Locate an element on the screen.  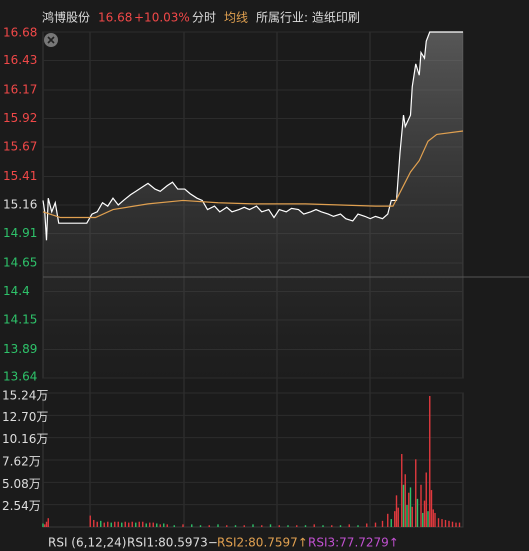
y-tick-label: 15.67 is located at coordinates (20, 146).